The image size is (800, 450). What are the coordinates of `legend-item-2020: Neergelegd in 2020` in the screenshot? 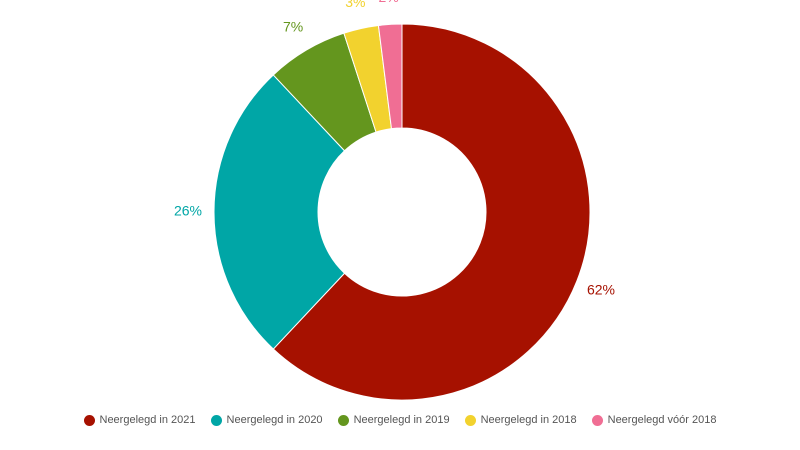 It's located at (266, 420).